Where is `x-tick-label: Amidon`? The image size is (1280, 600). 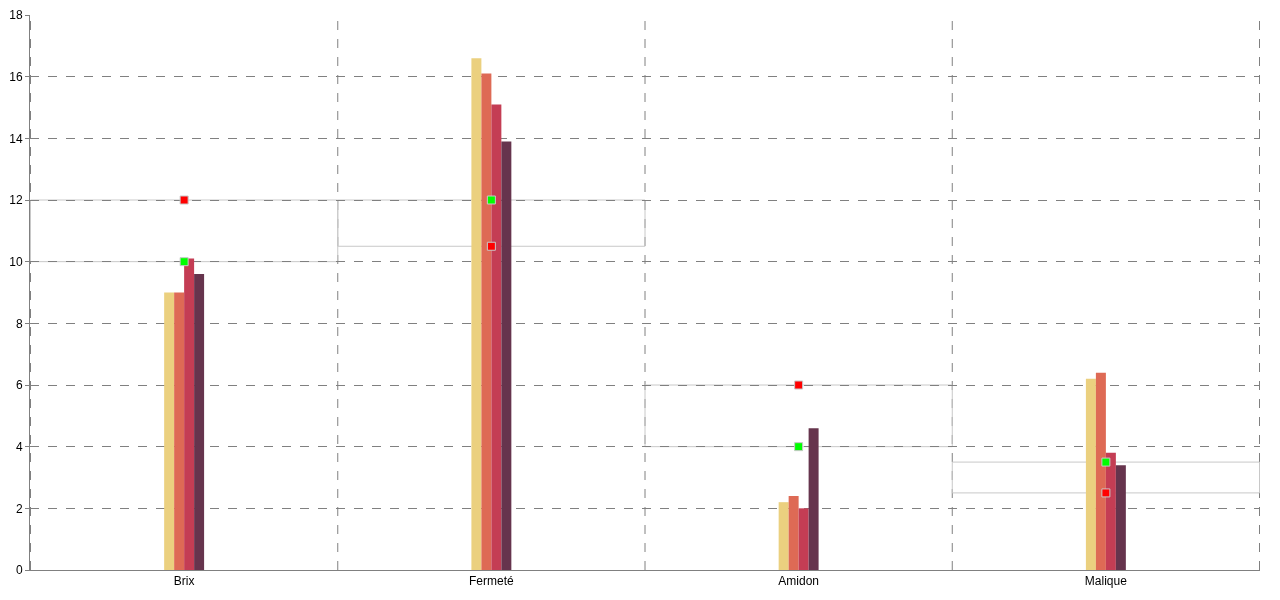
x-tick-label: Amidon is located at coordinates (798, 581).